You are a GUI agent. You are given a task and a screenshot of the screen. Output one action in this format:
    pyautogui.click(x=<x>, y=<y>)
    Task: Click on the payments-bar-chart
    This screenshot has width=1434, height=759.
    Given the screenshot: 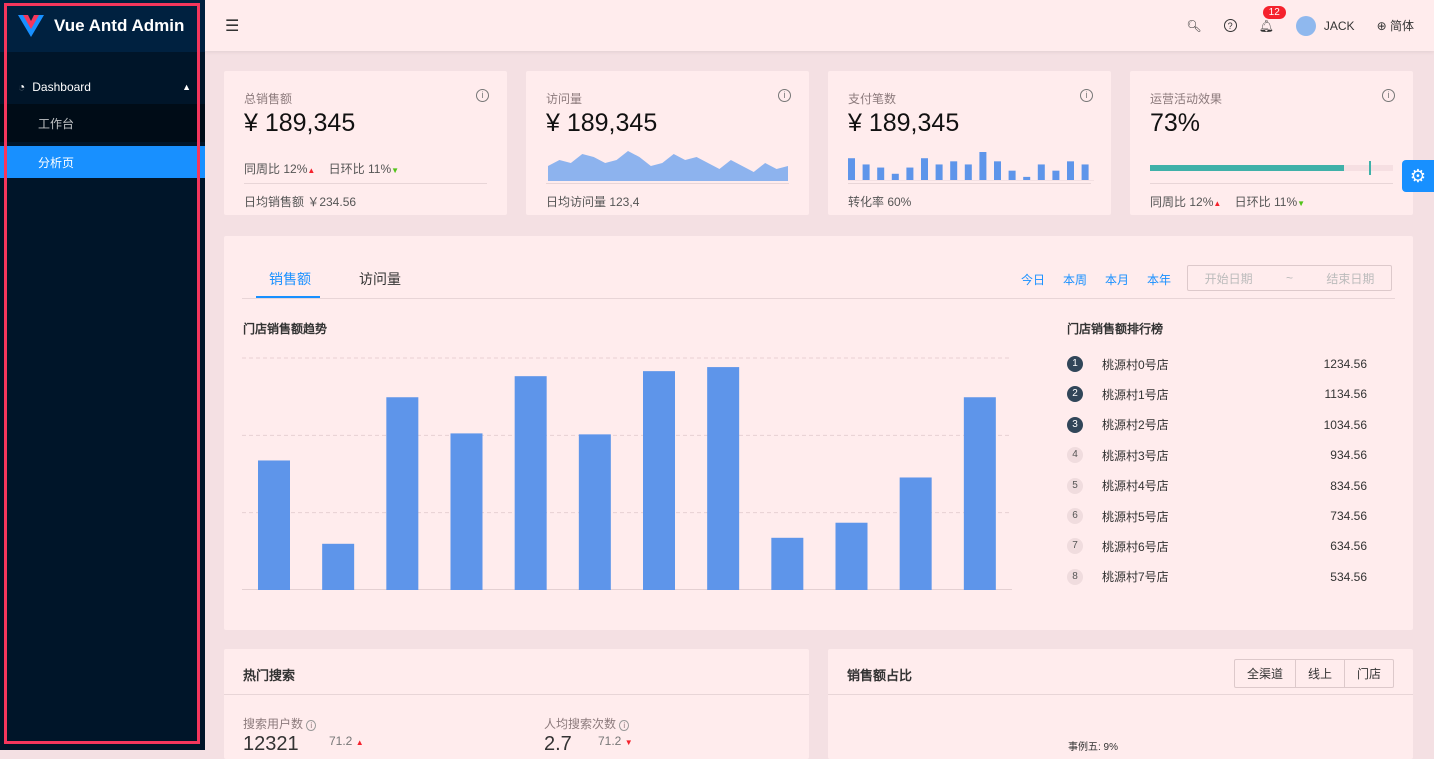 What is the action you would take?
    pyautogui.click(x=971, y=166)
    